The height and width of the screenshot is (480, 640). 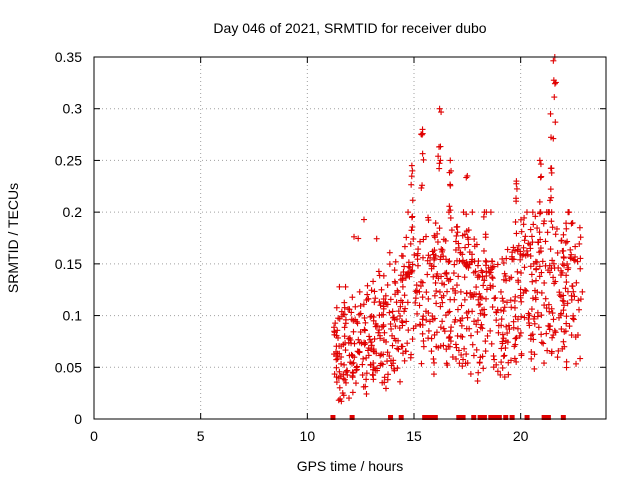 What do you see at coordinates (521, 436) in the screenshot?
I see `x-tick-label: 20` at bounding box center [521, 436].